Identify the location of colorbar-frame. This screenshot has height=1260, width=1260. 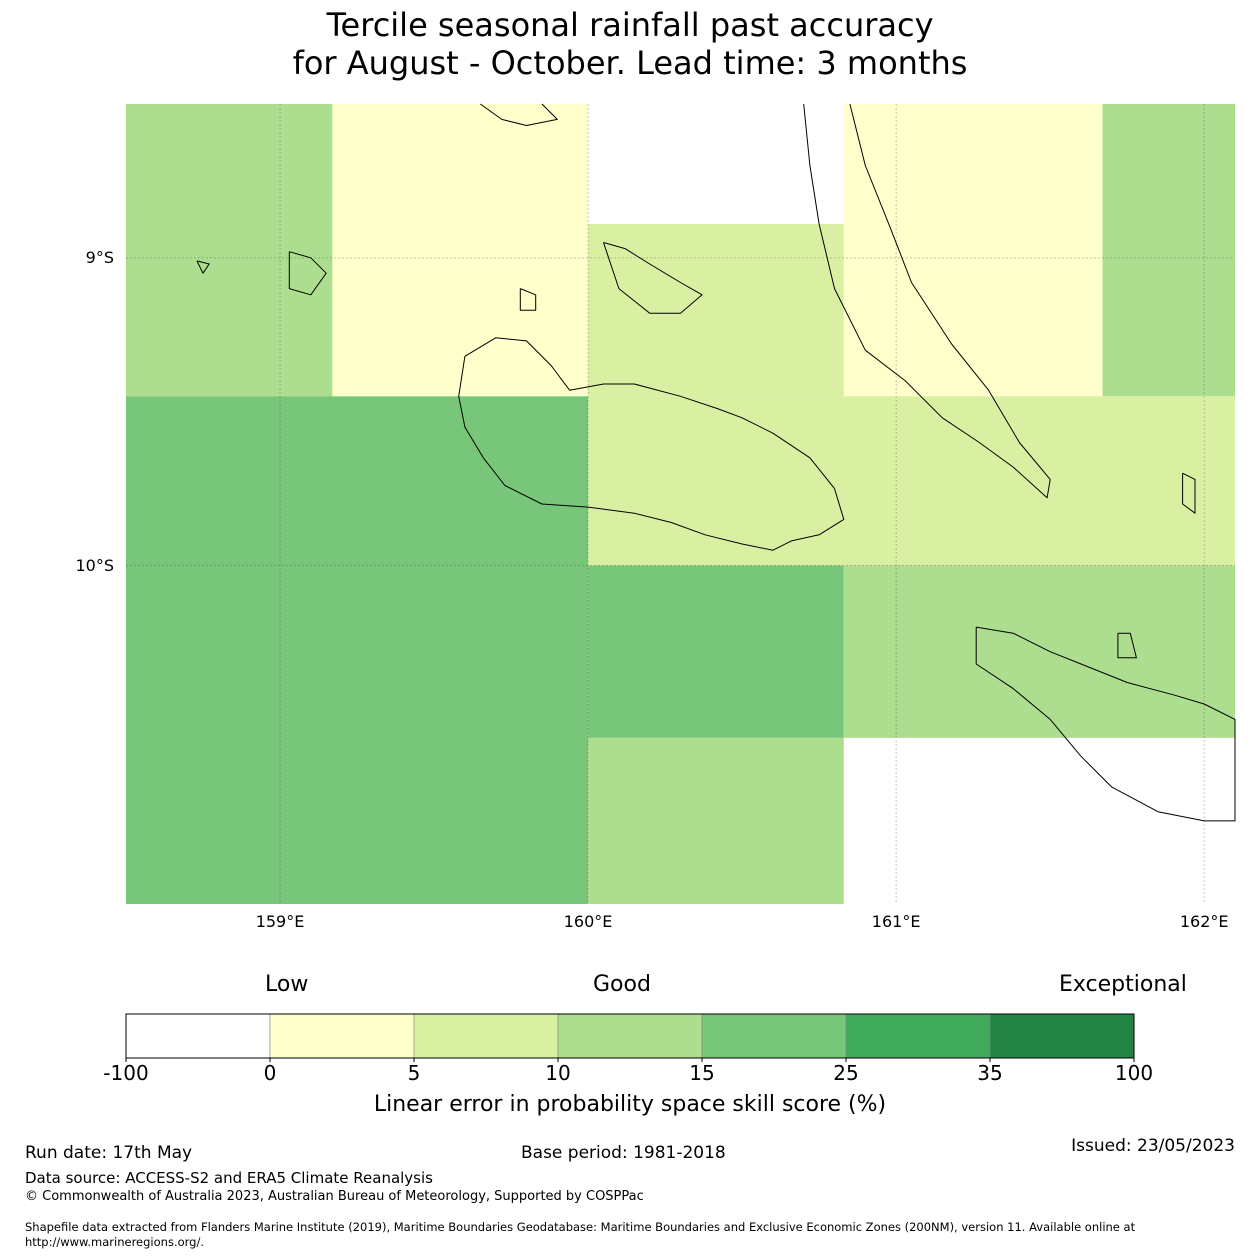
(630, 1036).